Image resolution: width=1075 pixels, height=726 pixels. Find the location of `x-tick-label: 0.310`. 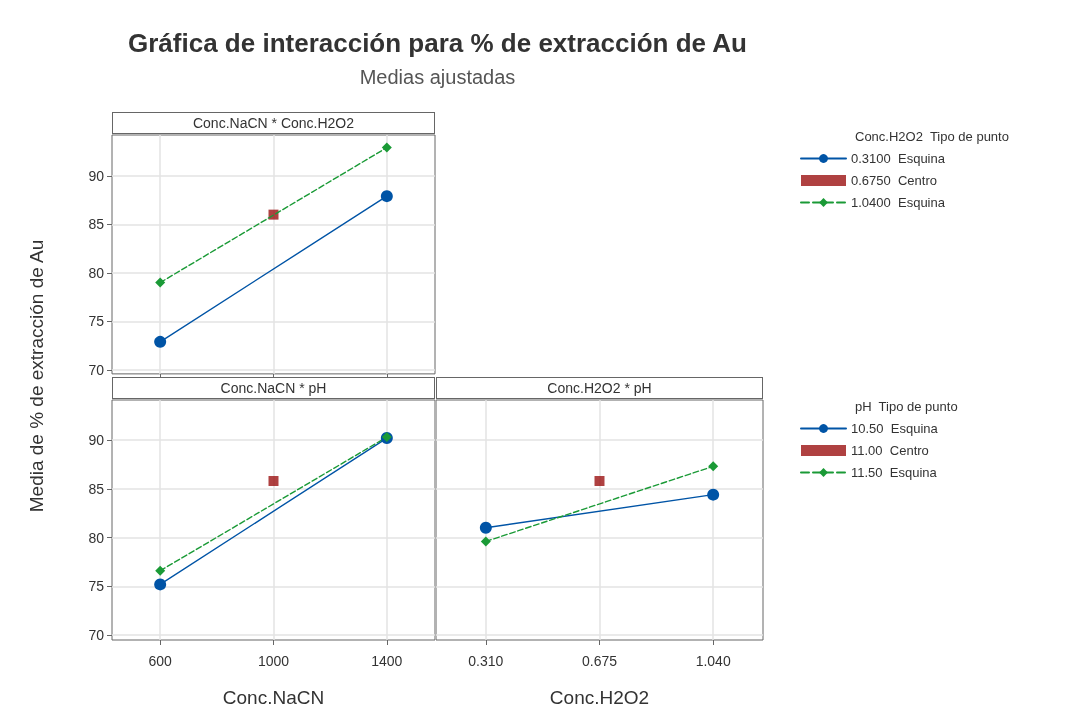

x-tick-label: 0.310 is located at coordinates (486, 661).